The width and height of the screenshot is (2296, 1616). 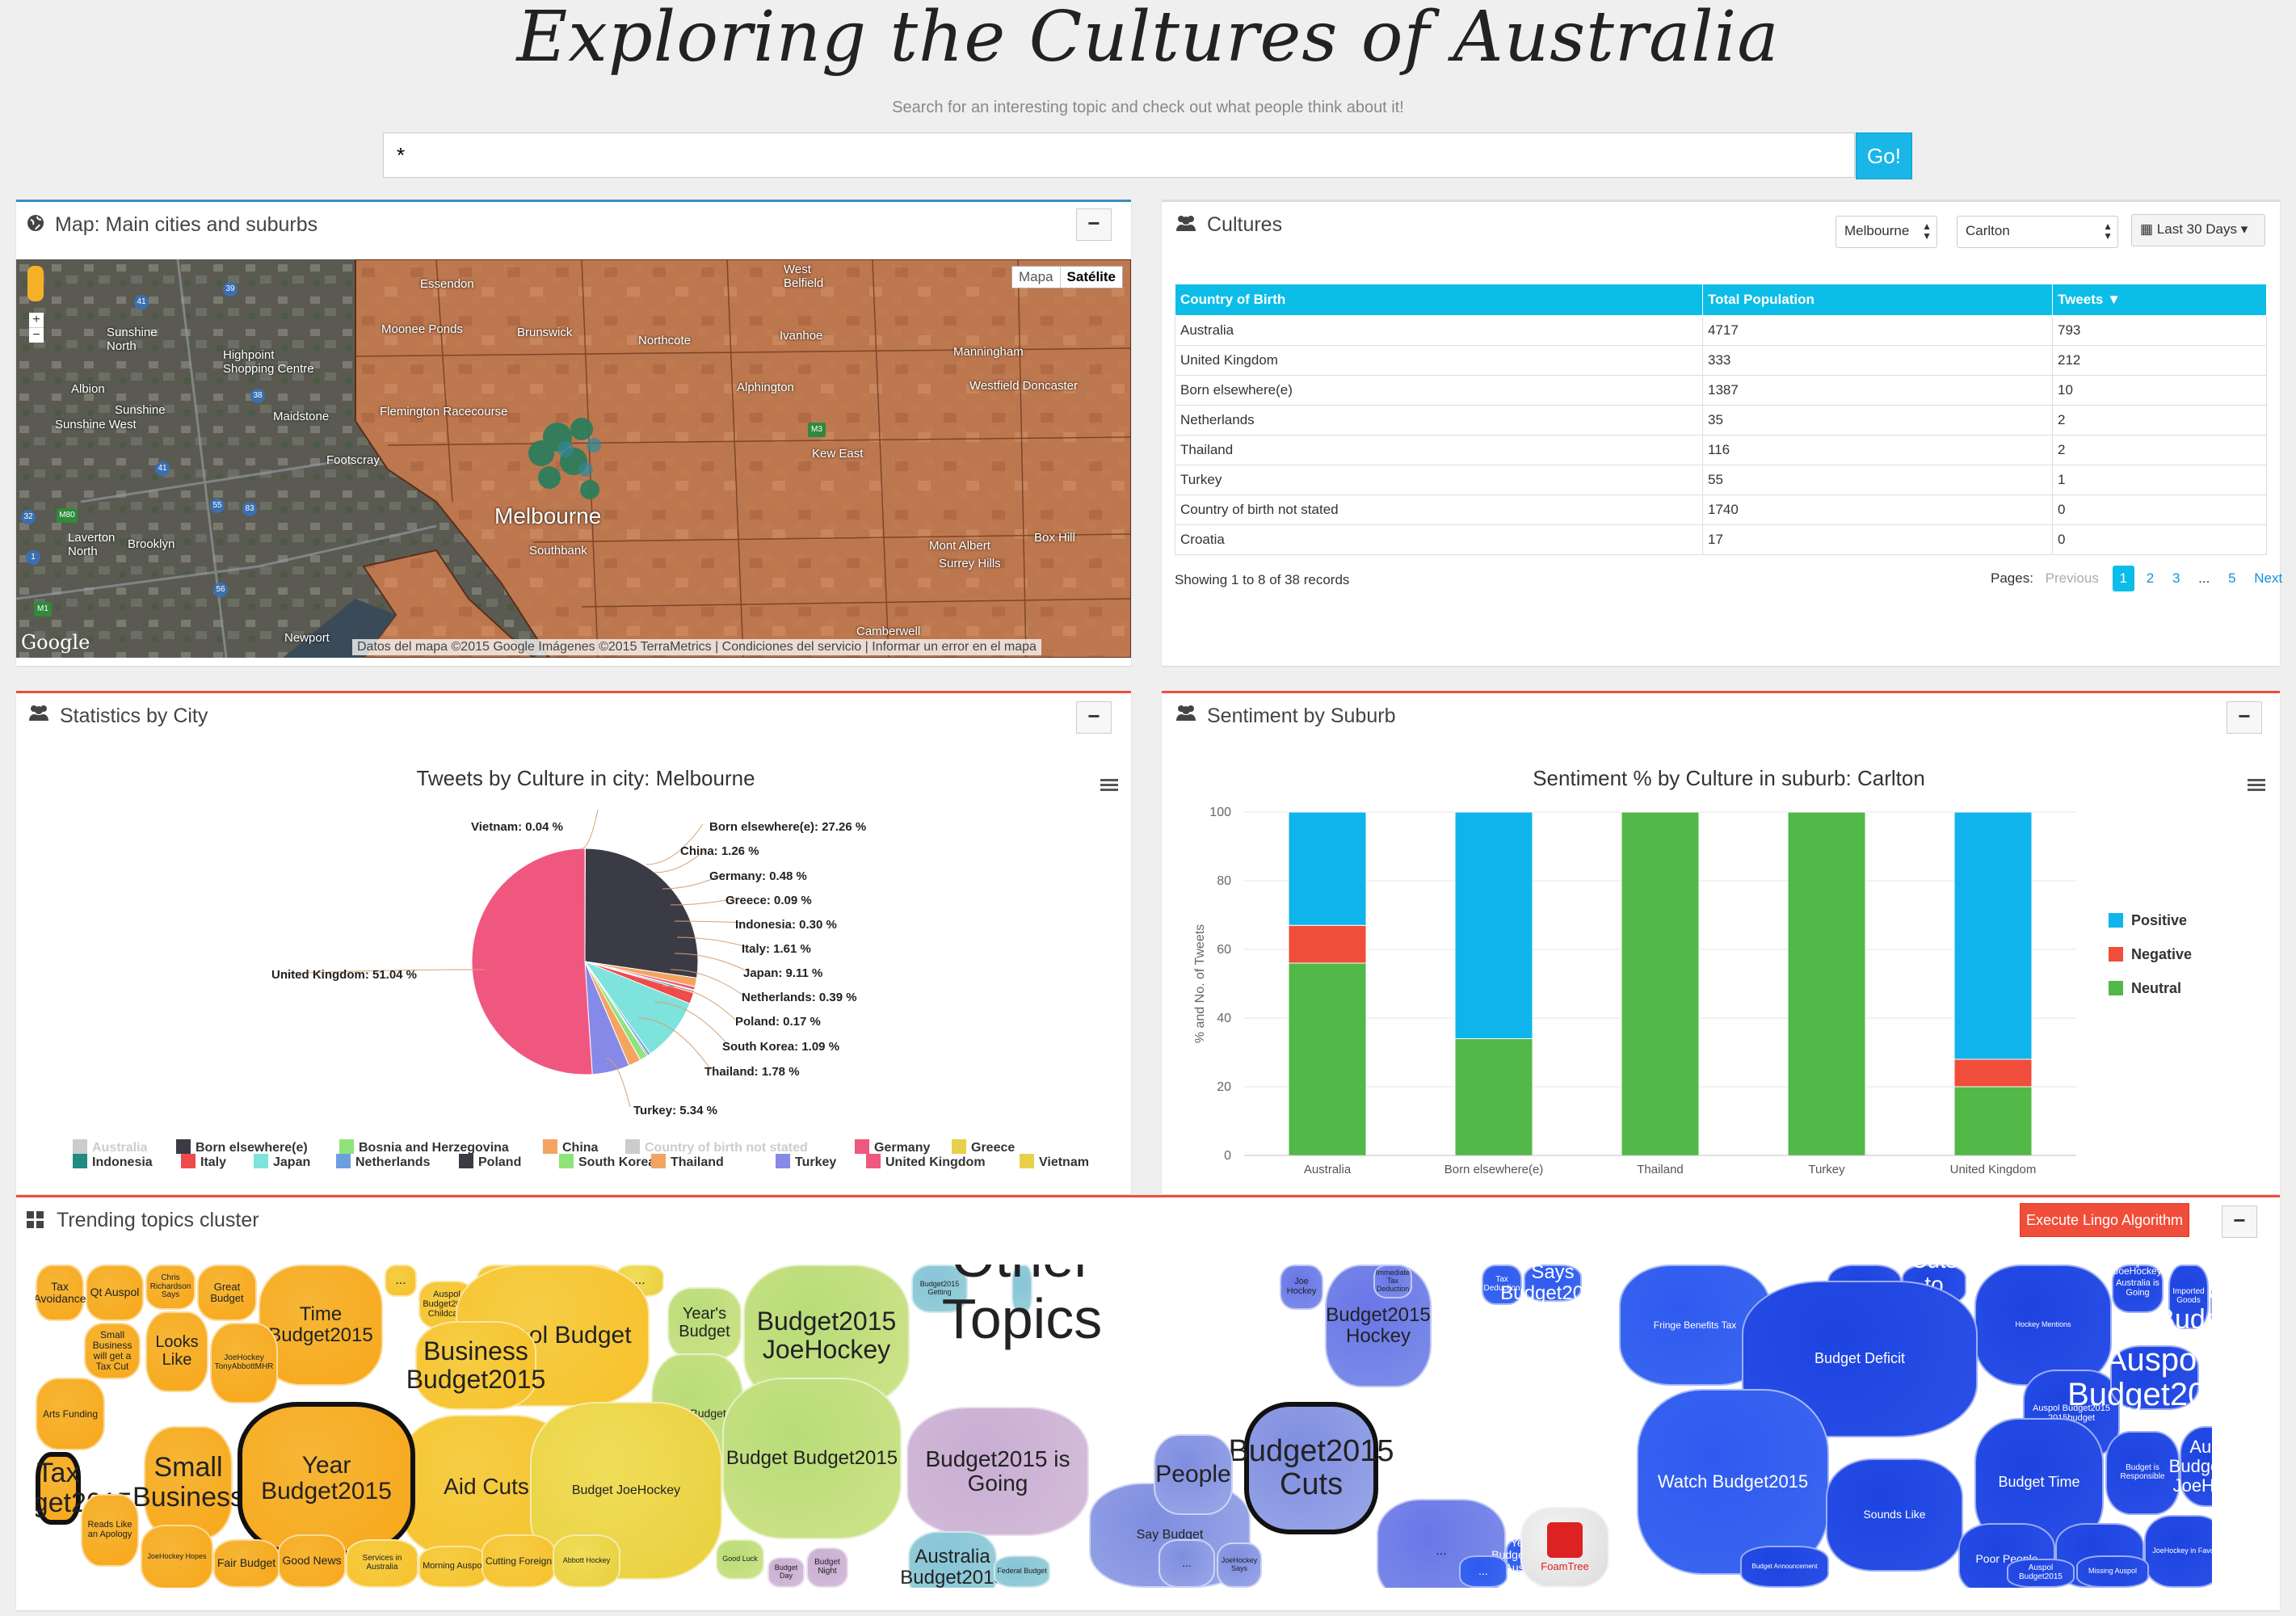 I want to click on topic-cell: Joe Budget2015, so click(x=2184, y=1304).